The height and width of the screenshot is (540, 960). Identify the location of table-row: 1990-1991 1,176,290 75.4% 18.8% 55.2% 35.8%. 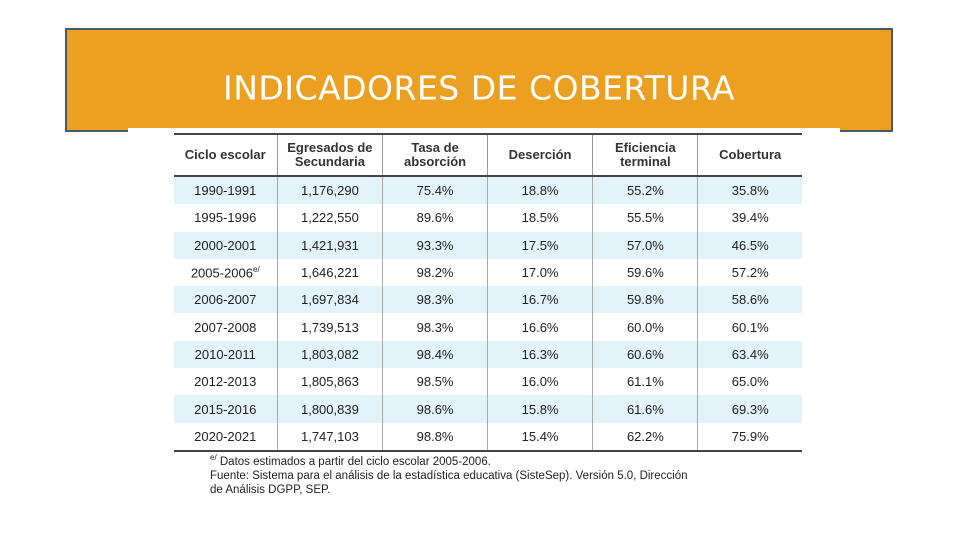
(488, 190).